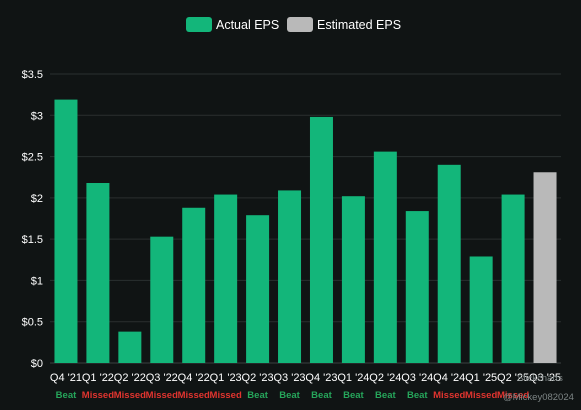  I want to click on x-tick-label: Q2 '23, so click(258, 378).